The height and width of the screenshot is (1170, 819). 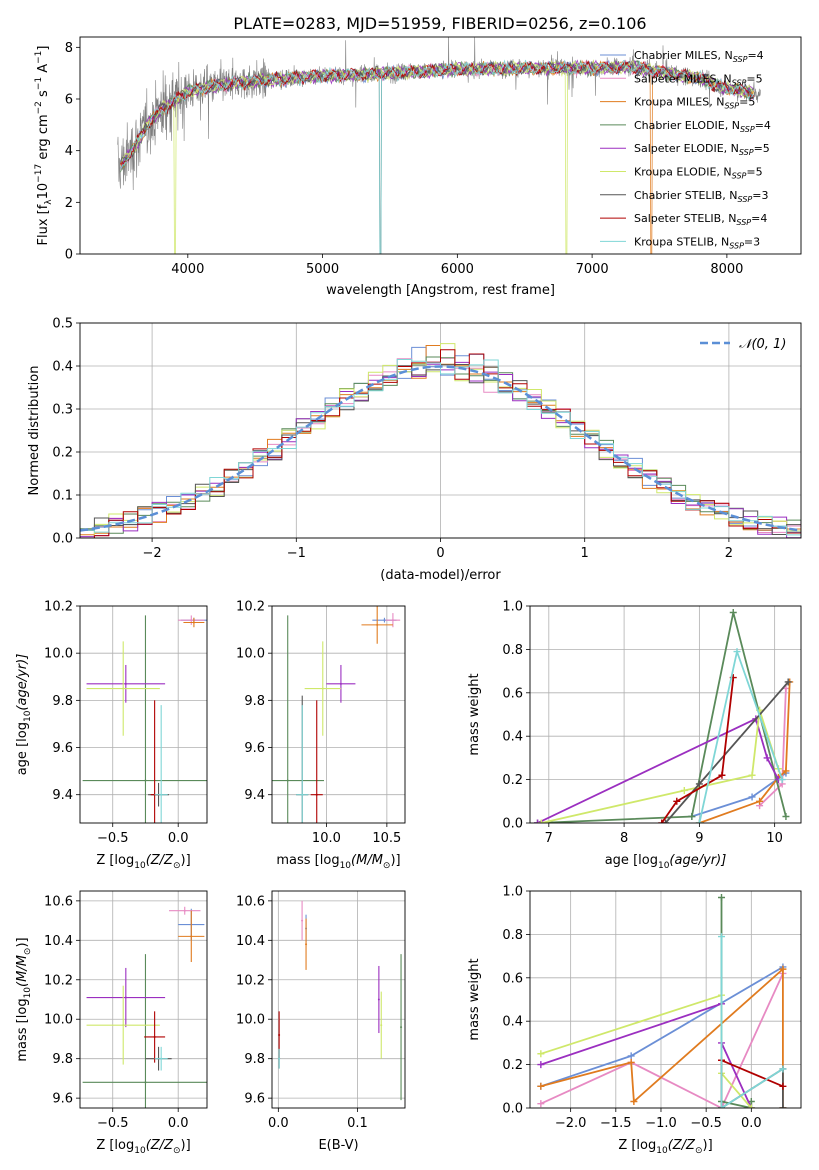 What do you see at coordinates (729, 553) in the screenshot?
I see `x-tick-label: 2` at bounding box center [729, 553].